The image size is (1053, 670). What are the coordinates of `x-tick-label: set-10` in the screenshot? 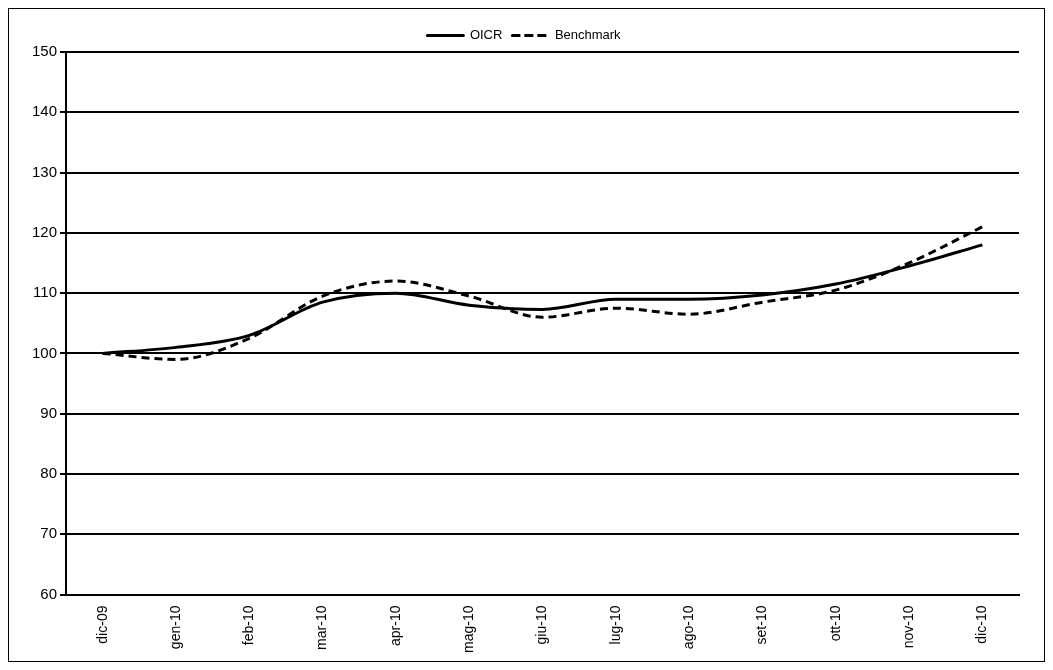 It's located at (761, 625).